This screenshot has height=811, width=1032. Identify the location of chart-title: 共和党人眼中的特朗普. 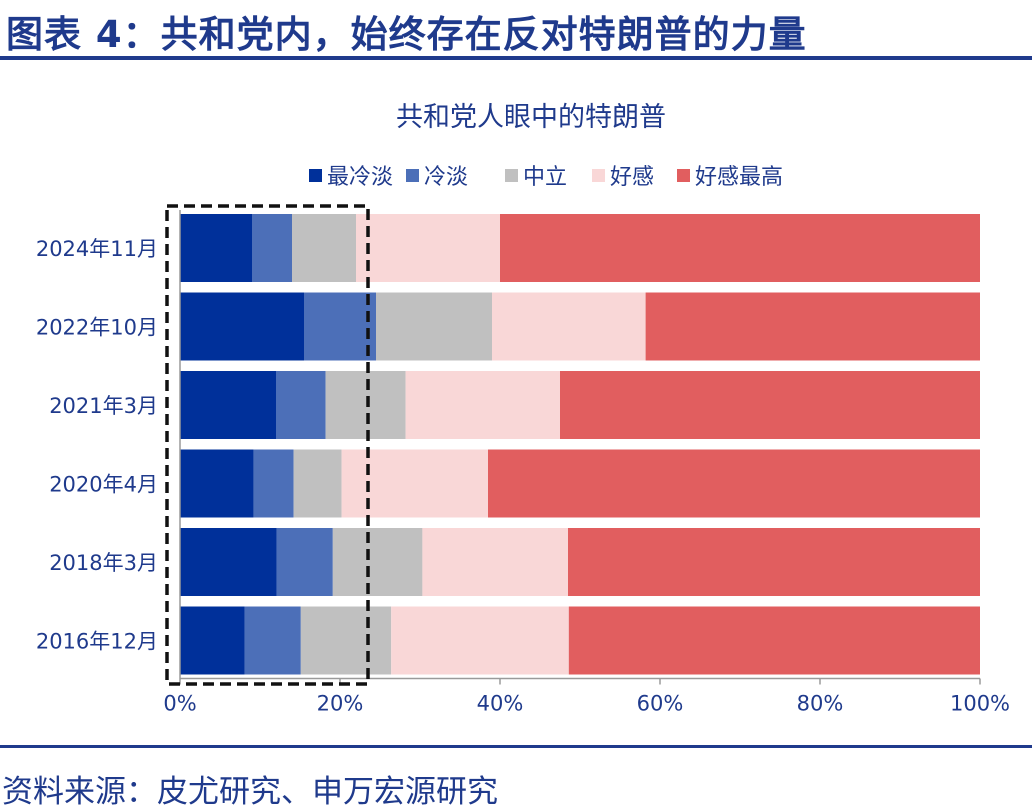
(531, 117).